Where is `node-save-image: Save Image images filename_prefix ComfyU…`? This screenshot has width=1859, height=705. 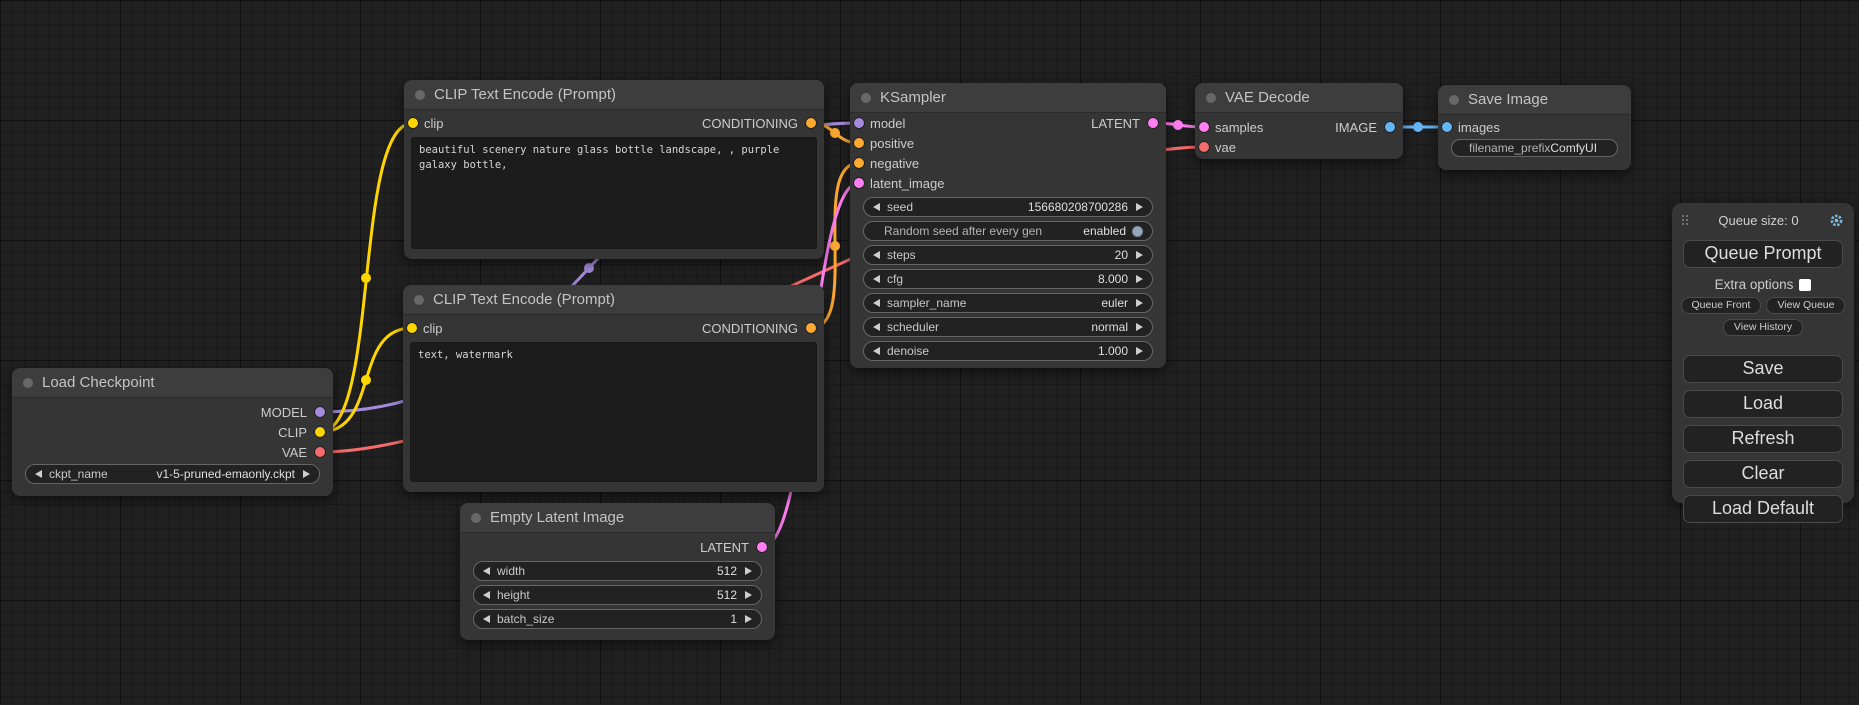
node-save-image: Save Image images filename_prefix ComfyU… is located at coordinates (1534, 127).